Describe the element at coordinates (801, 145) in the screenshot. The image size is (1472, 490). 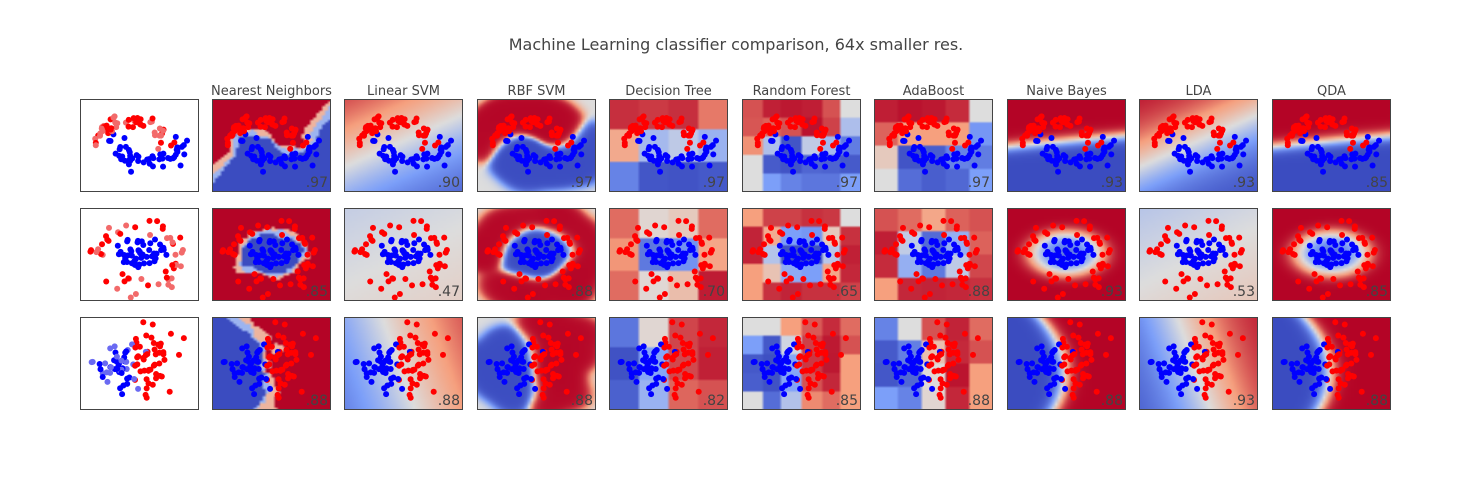
I see `subplot-panel: .97` at that location.